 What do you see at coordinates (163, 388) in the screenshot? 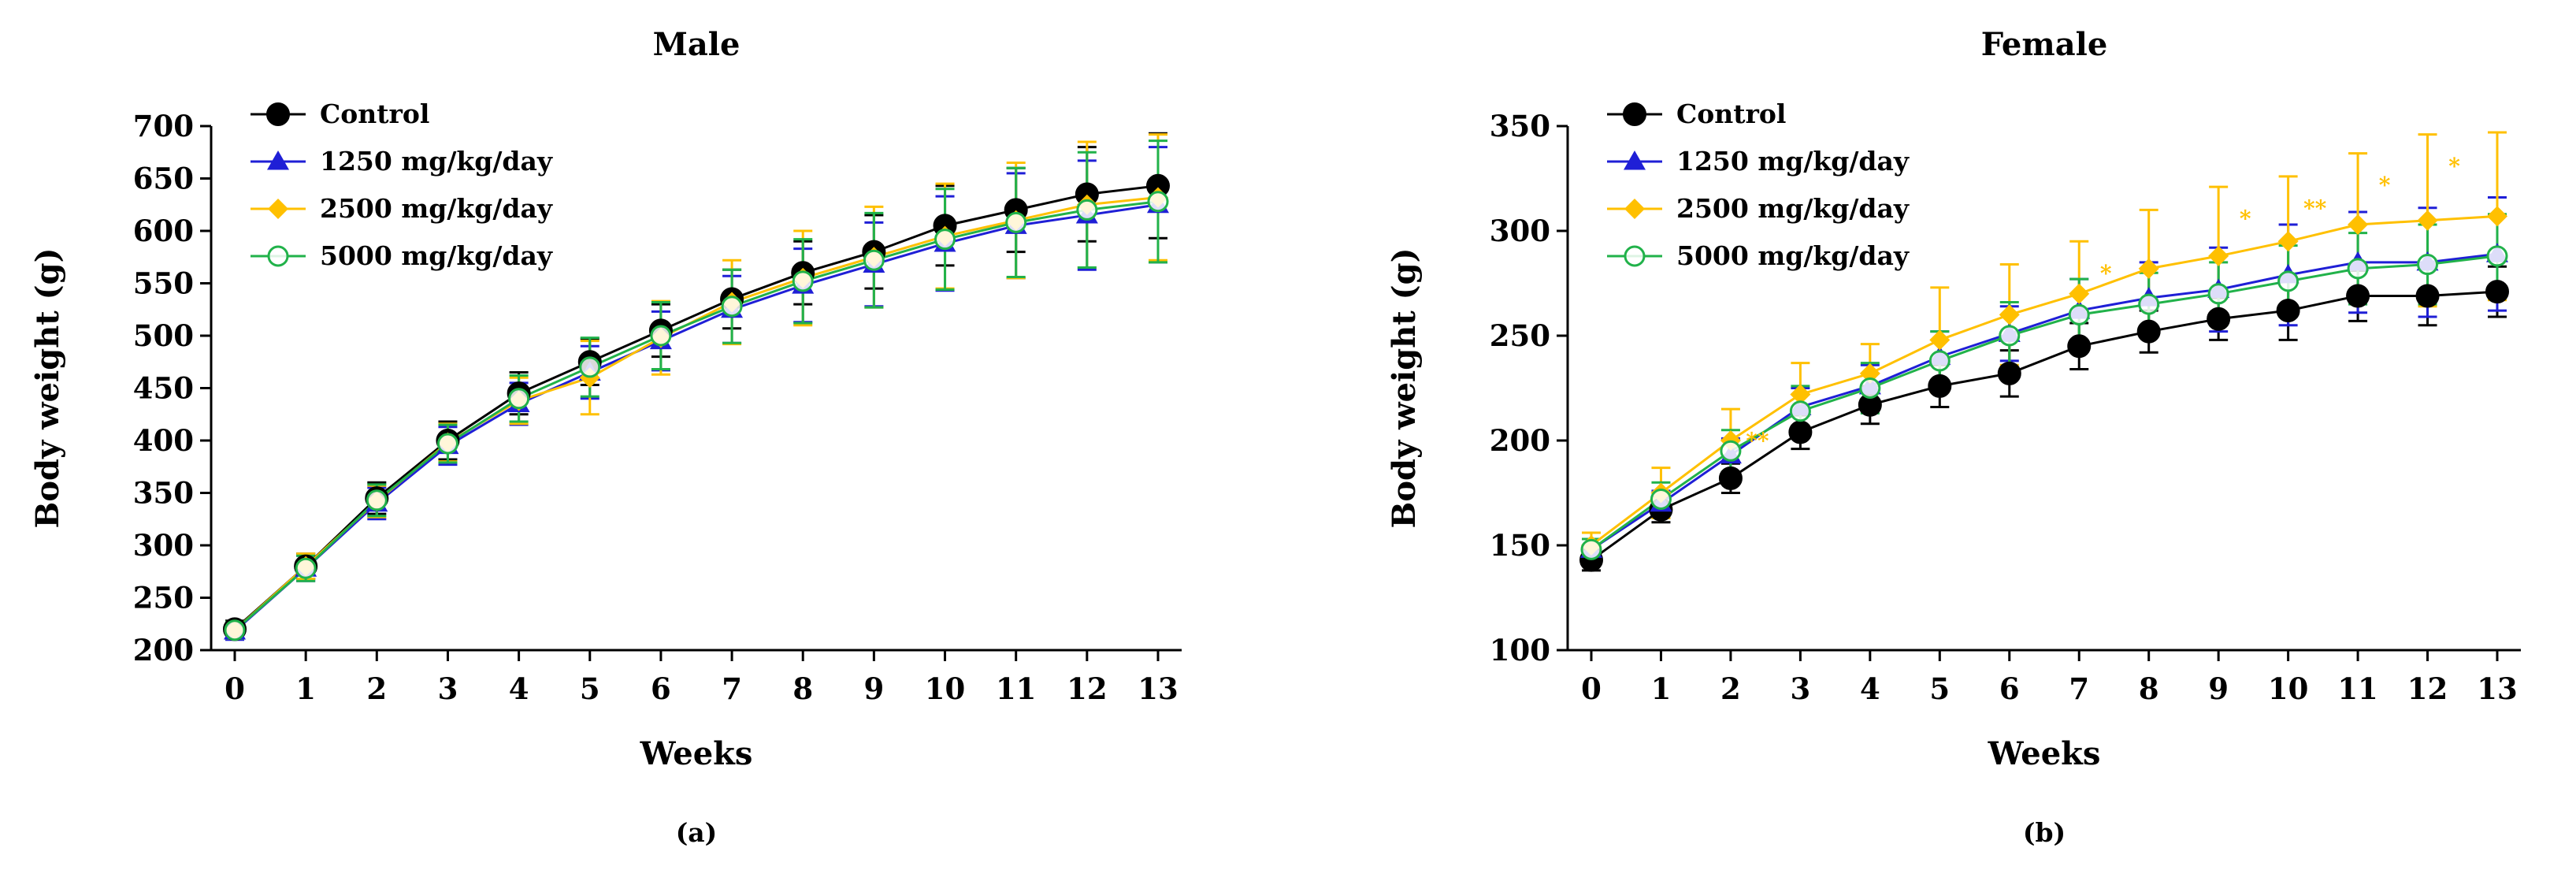
I see `y-tick-label: 450` at bounding box center [163, 388].